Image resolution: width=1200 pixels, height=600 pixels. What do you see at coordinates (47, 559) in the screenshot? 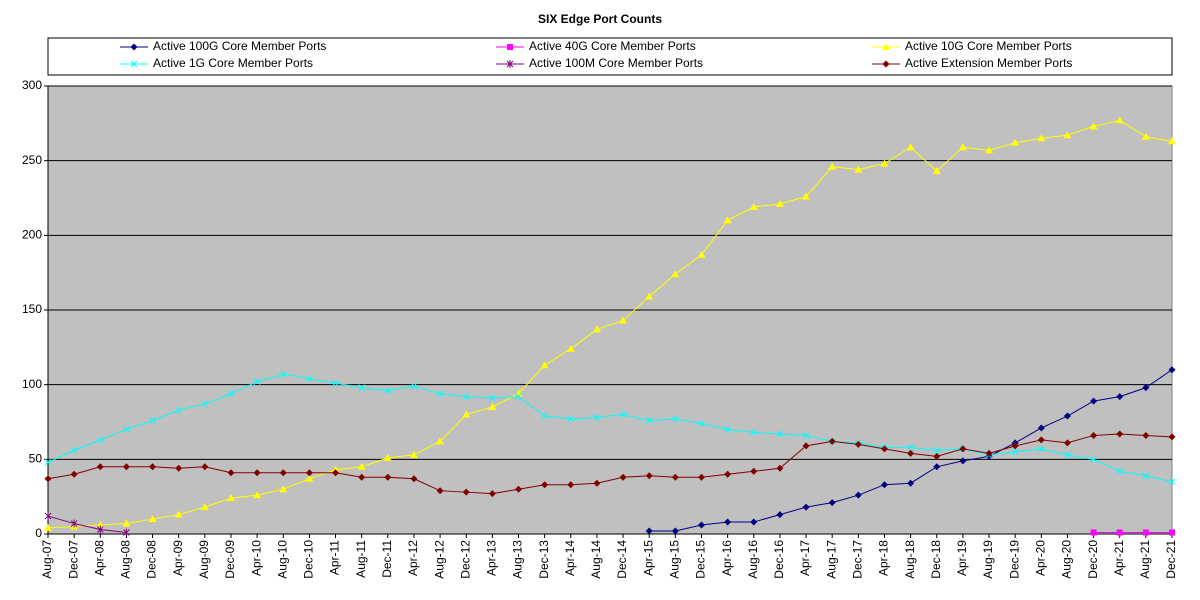
I see `x-tick-label: Aug-07` at bounding box center [47, 559].